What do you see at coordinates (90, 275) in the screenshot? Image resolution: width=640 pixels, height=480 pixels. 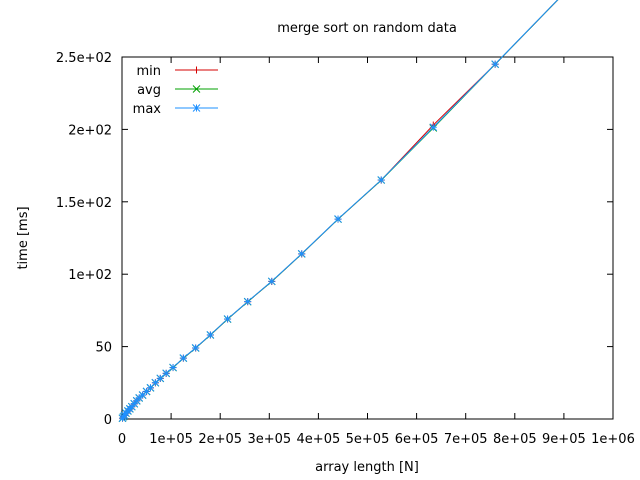 I see `y-tick-label: 1e+02` at bounding box center [90, 275].